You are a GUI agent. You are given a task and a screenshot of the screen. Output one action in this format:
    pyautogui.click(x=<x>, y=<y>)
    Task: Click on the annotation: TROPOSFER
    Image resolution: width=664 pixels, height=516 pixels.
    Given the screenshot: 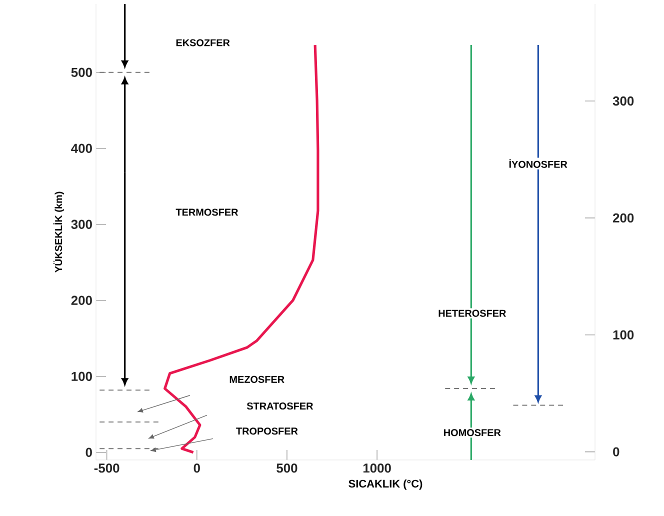 What is the action you would take?
    pyautogui.click(x=267, y=431)
    